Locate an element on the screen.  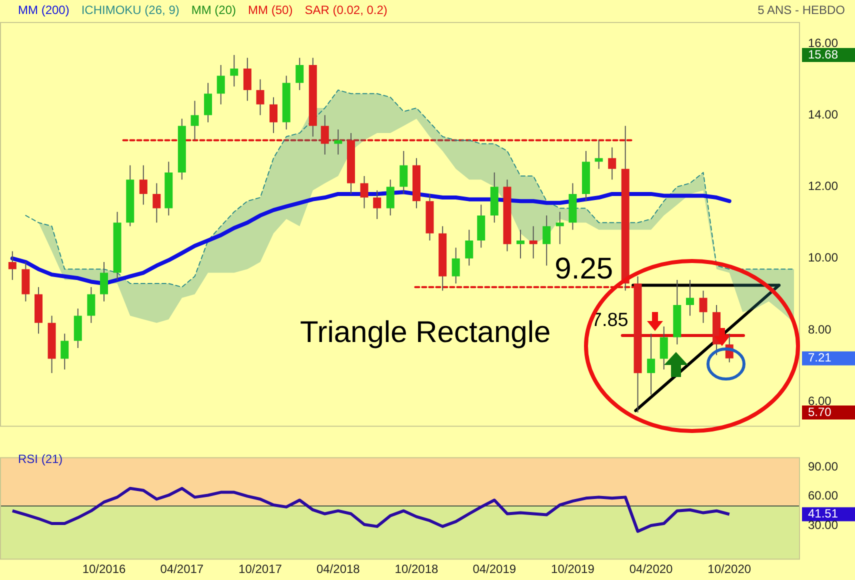
x-tick-label: 04/2020 is located at coordinates (651, 569).